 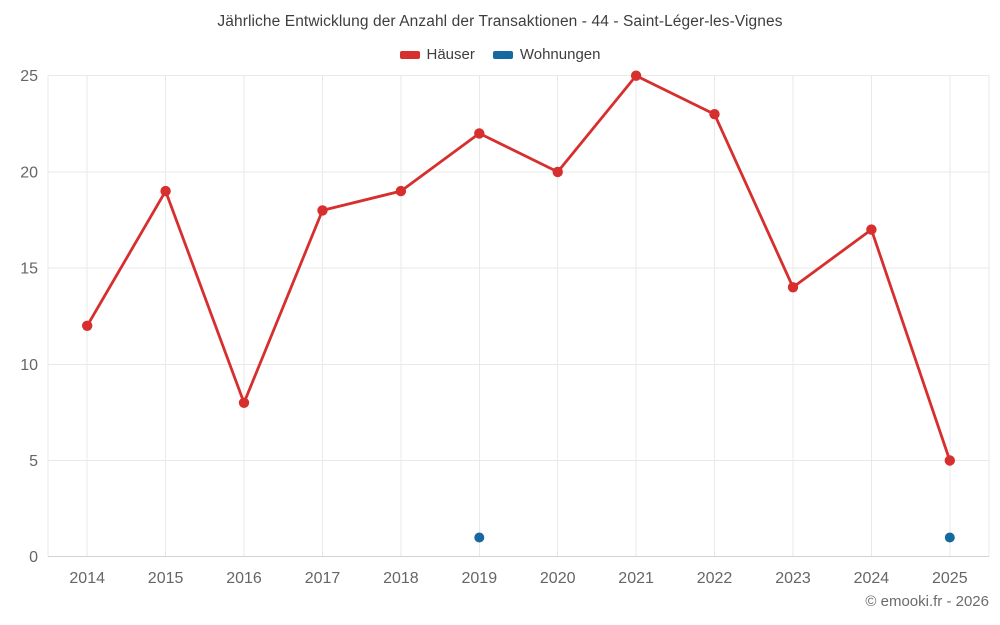 I want to click on haeuser-series-swatch-icon, so click(x=409, y=54).